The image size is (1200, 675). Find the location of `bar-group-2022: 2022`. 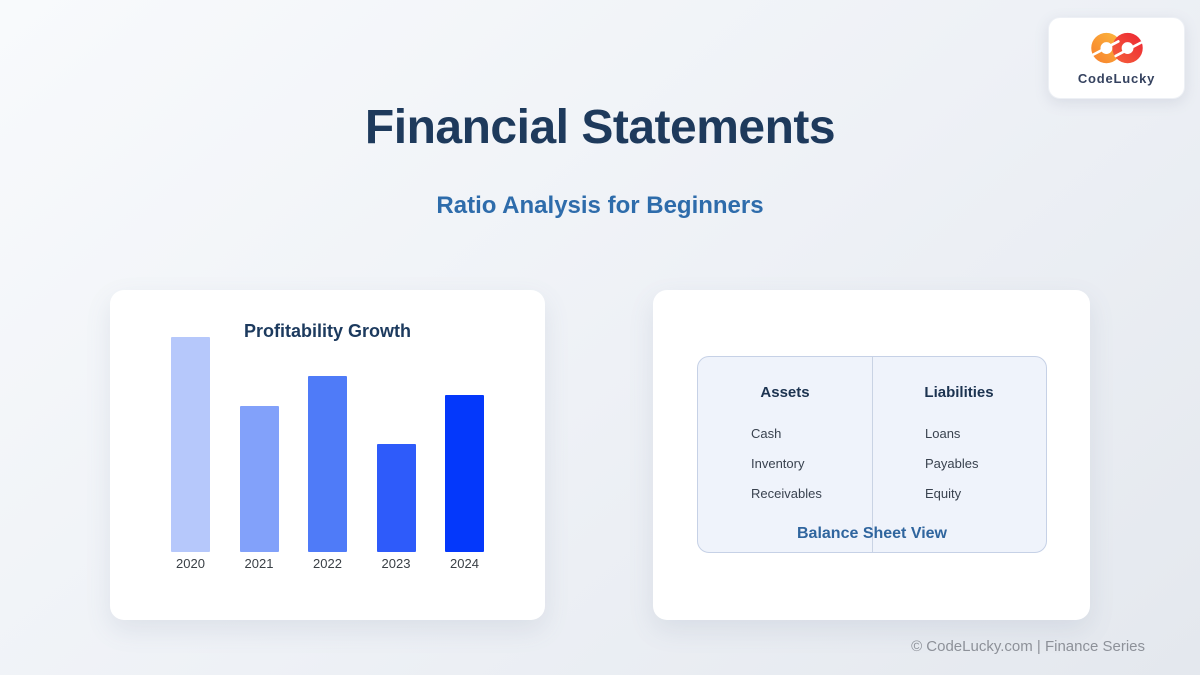

bar-group-2022: 2022 is located at coordinates (327, 474).